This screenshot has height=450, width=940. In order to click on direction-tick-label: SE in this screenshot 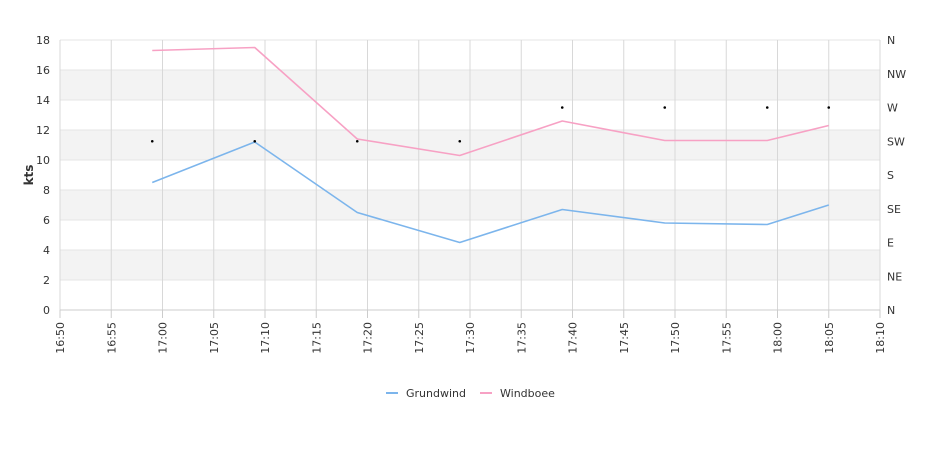, I will do `click(894, 209)`.